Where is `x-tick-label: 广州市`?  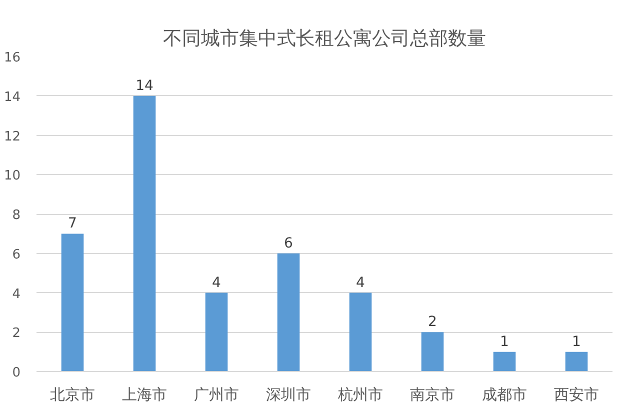
x-tick-label: 广州市 is located at coordinates (216, 395).